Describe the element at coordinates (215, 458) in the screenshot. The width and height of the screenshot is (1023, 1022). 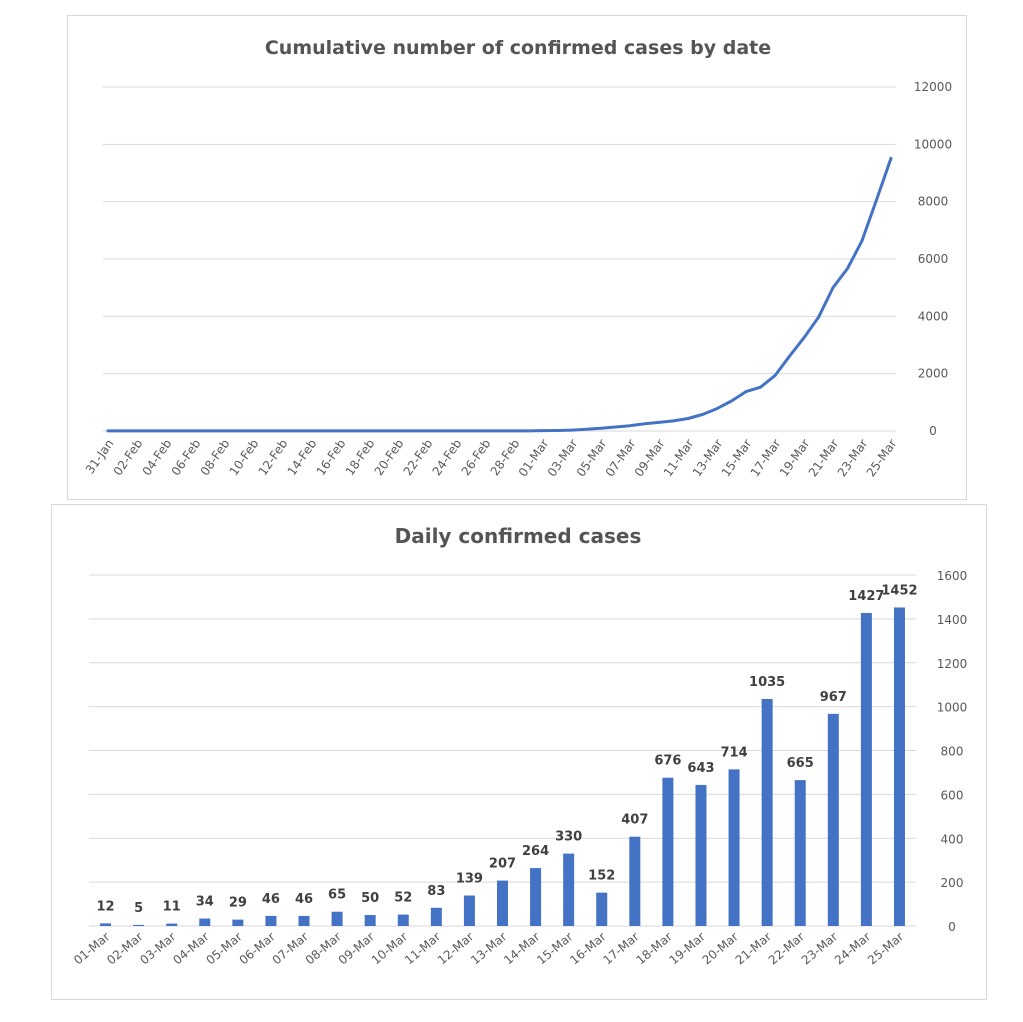
I see `x-tick-label: 08-Feb` at that location.